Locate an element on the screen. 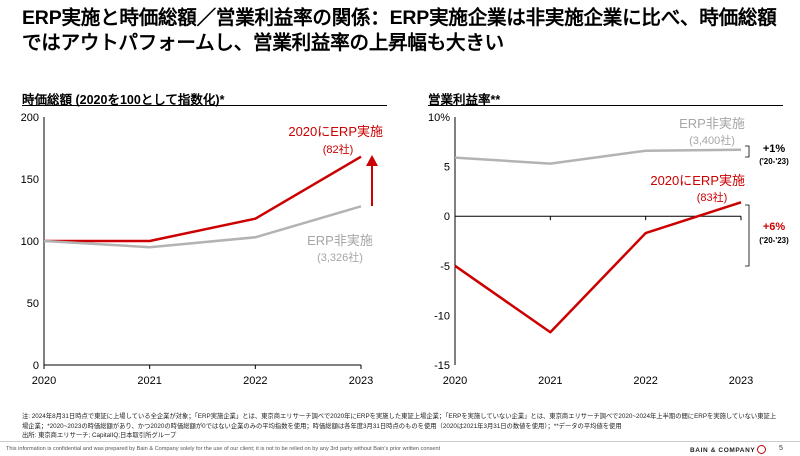  left-y-tick-label: 50 is located at coordinates (33, 304).